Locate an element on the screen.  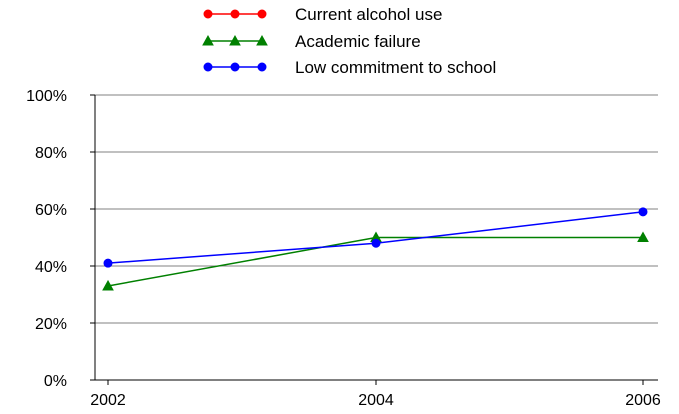
legend-item: Academic failure is located at coordinates (311, 41).